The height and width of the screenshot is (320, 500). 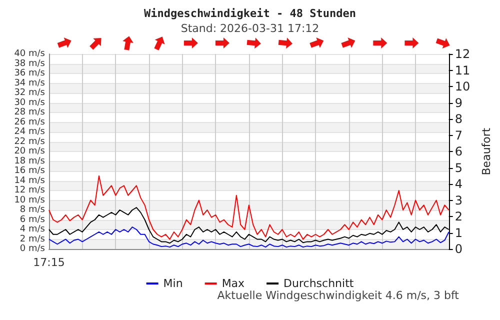 I want to click on y-tick-label: 36 m/s, so click(x=30, y=73).